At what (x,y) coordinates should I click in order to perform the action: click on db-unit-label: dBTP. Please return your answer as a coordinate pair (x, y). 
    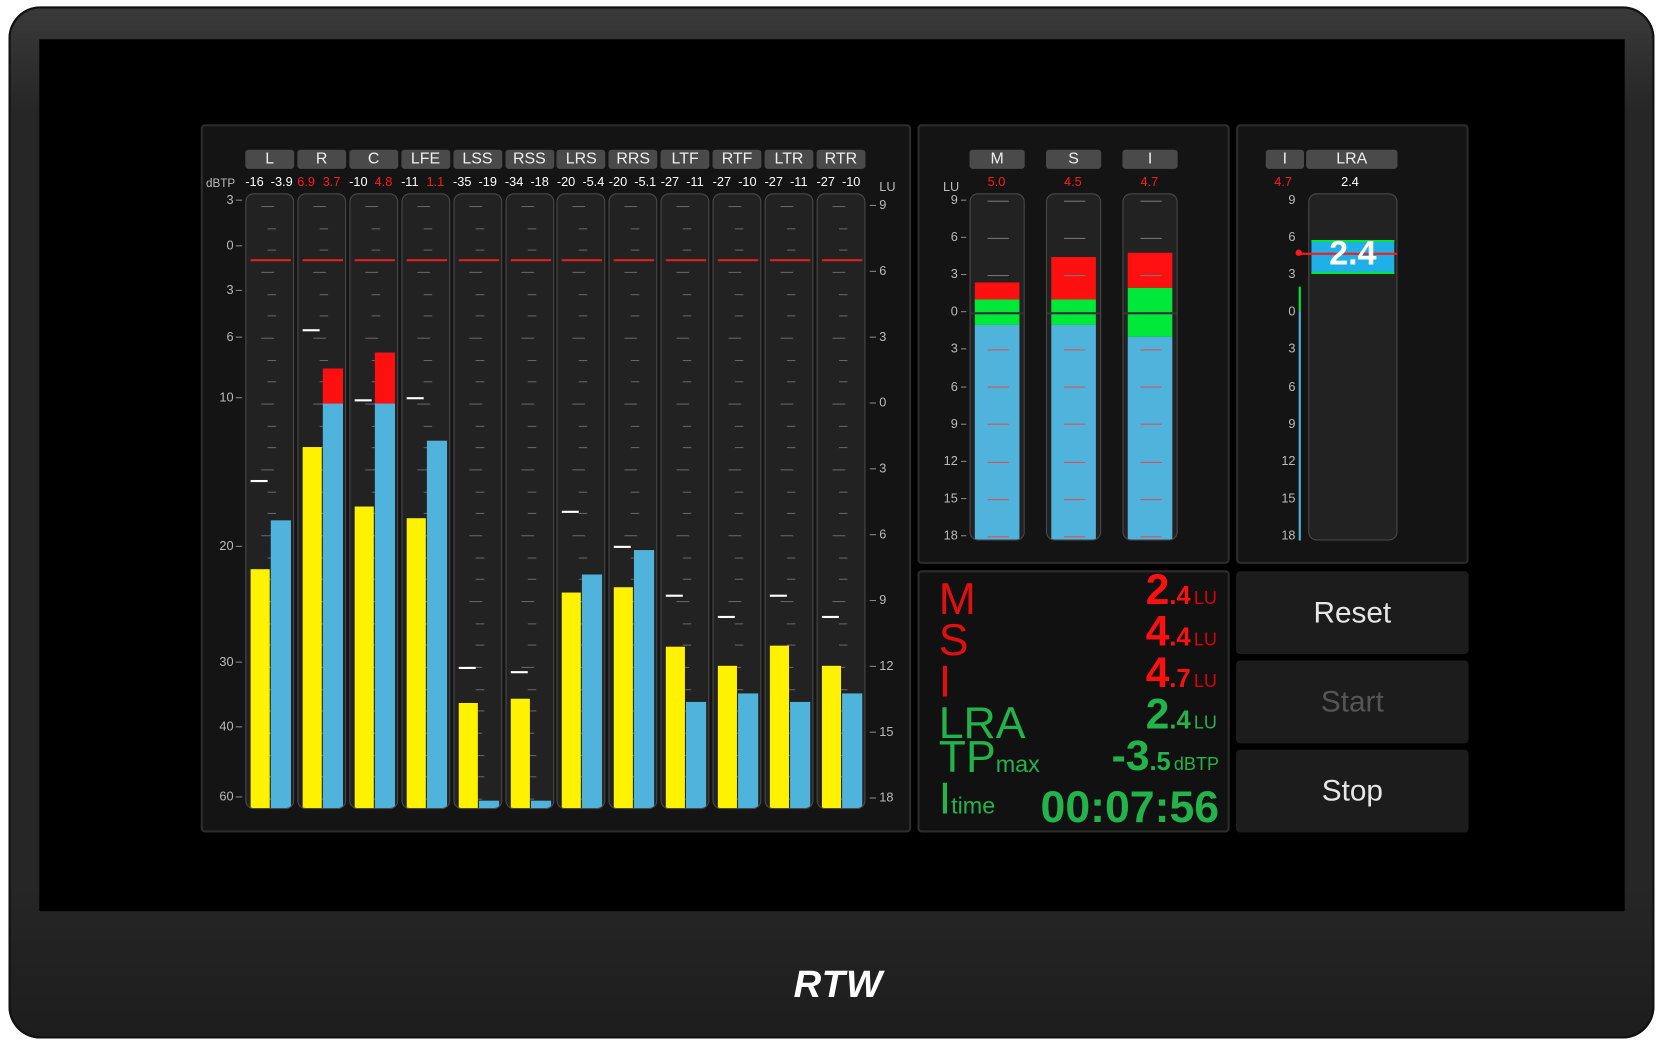
    Looking at the image, I should click on (221, 184).